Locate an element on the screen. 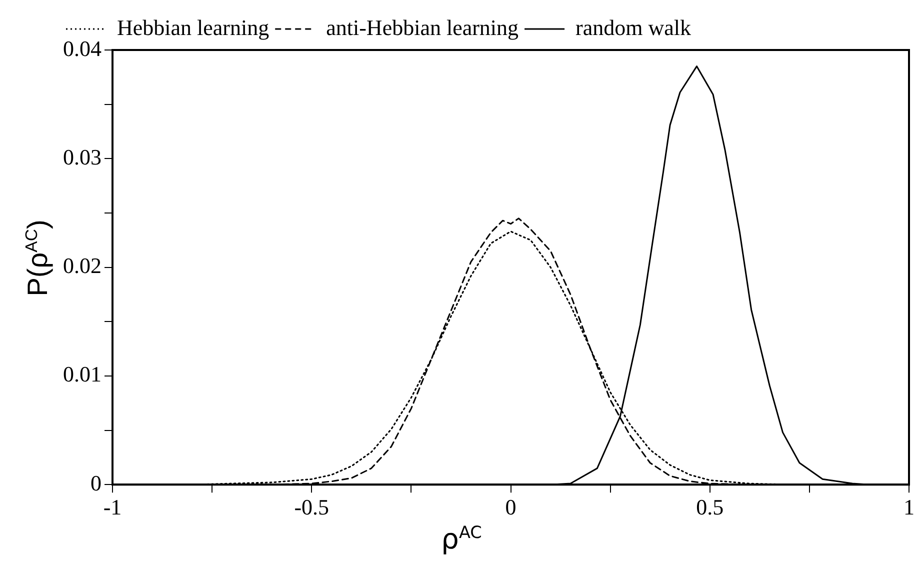  x-axis-title: ρ$^{AC}$ is located at coordinates (461, 539).